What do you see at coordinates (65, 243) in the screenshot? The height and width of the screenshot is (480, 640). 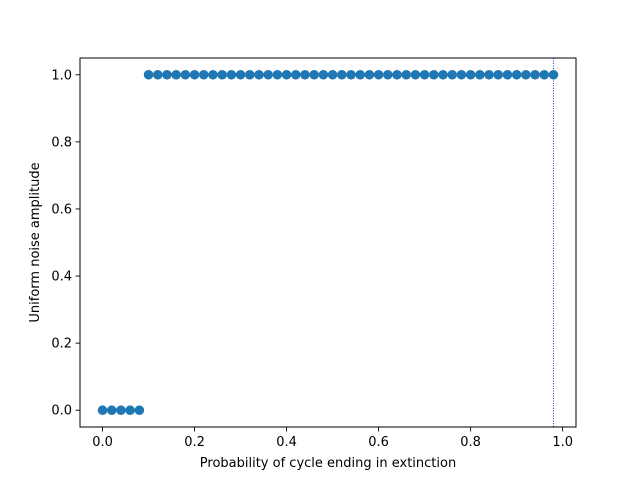 I see `y-axis-ticks: 0.0 0.2 0.4 0.6 0.8 1.0` at bounding box center [65, 243].